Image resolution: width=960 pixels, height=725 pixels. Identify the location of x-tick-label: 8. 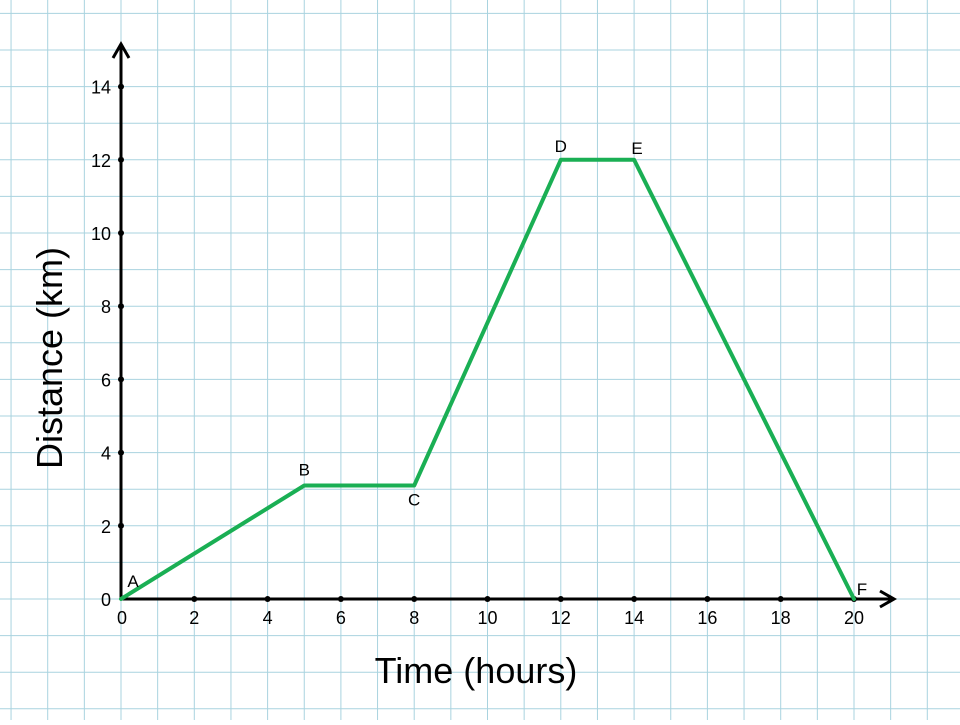
(414, 618).